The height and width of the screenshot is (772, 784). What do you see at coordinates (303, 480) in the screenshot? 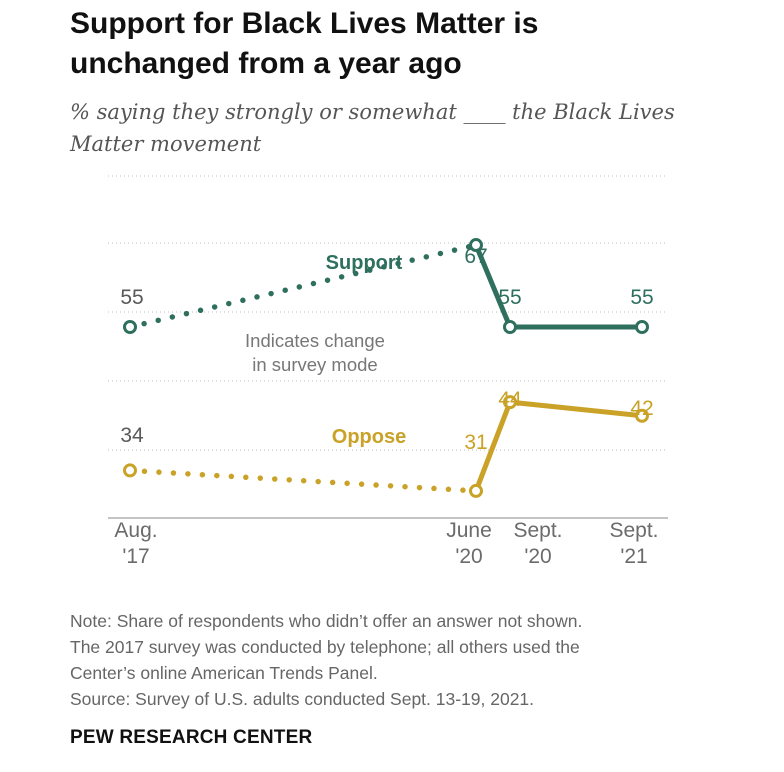
I see `oppose-line-dotted` at bounding box center [303, 480].